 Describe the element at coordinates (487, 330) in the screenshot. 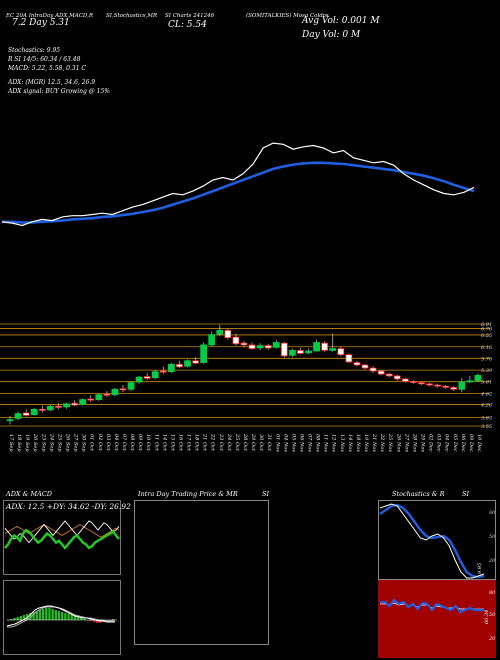

I see `price-level-label: 6.76` at that location.